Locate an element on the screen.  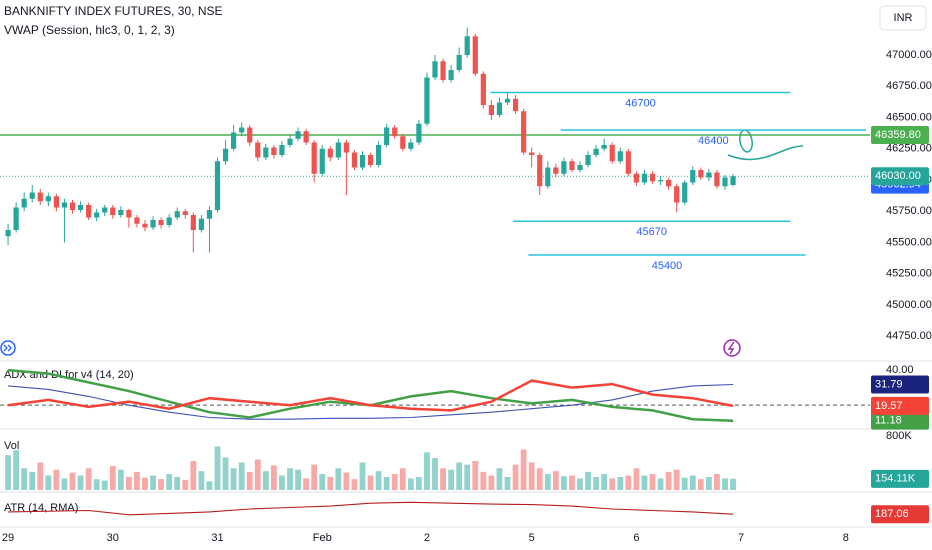
x-tick-label: 5 is located at coordinates (532, 538).